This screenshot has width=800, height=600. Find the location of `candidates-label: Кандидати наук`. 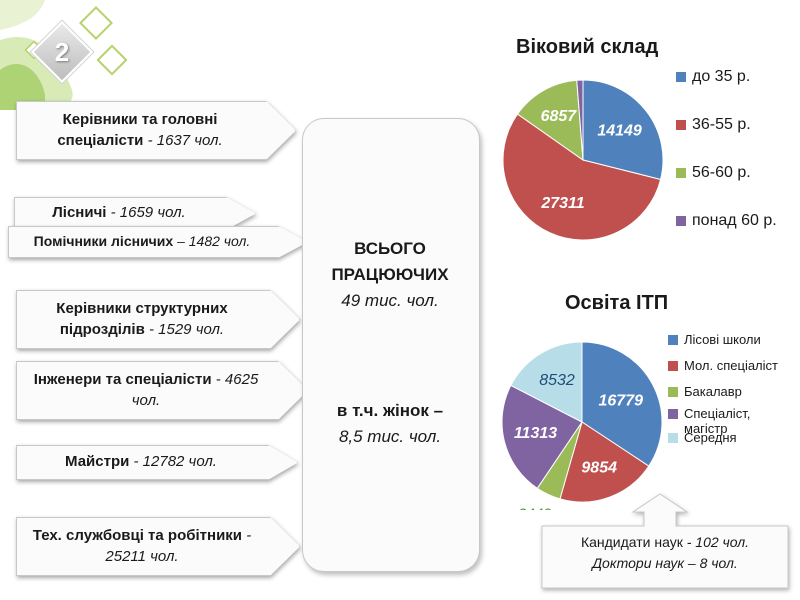

candidates-label: Кандидати наук is located at coordinates (631, 542).